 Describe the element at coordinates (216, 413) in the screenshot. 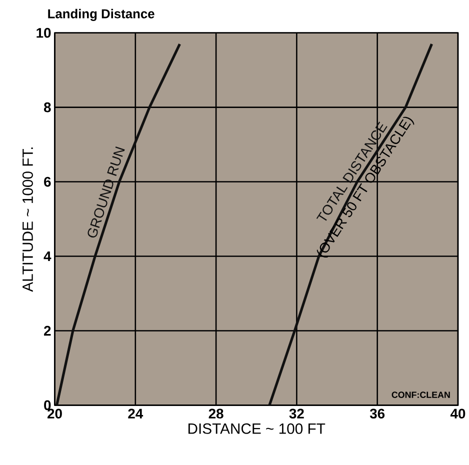

I see `x-tick-label: 28` at that location.